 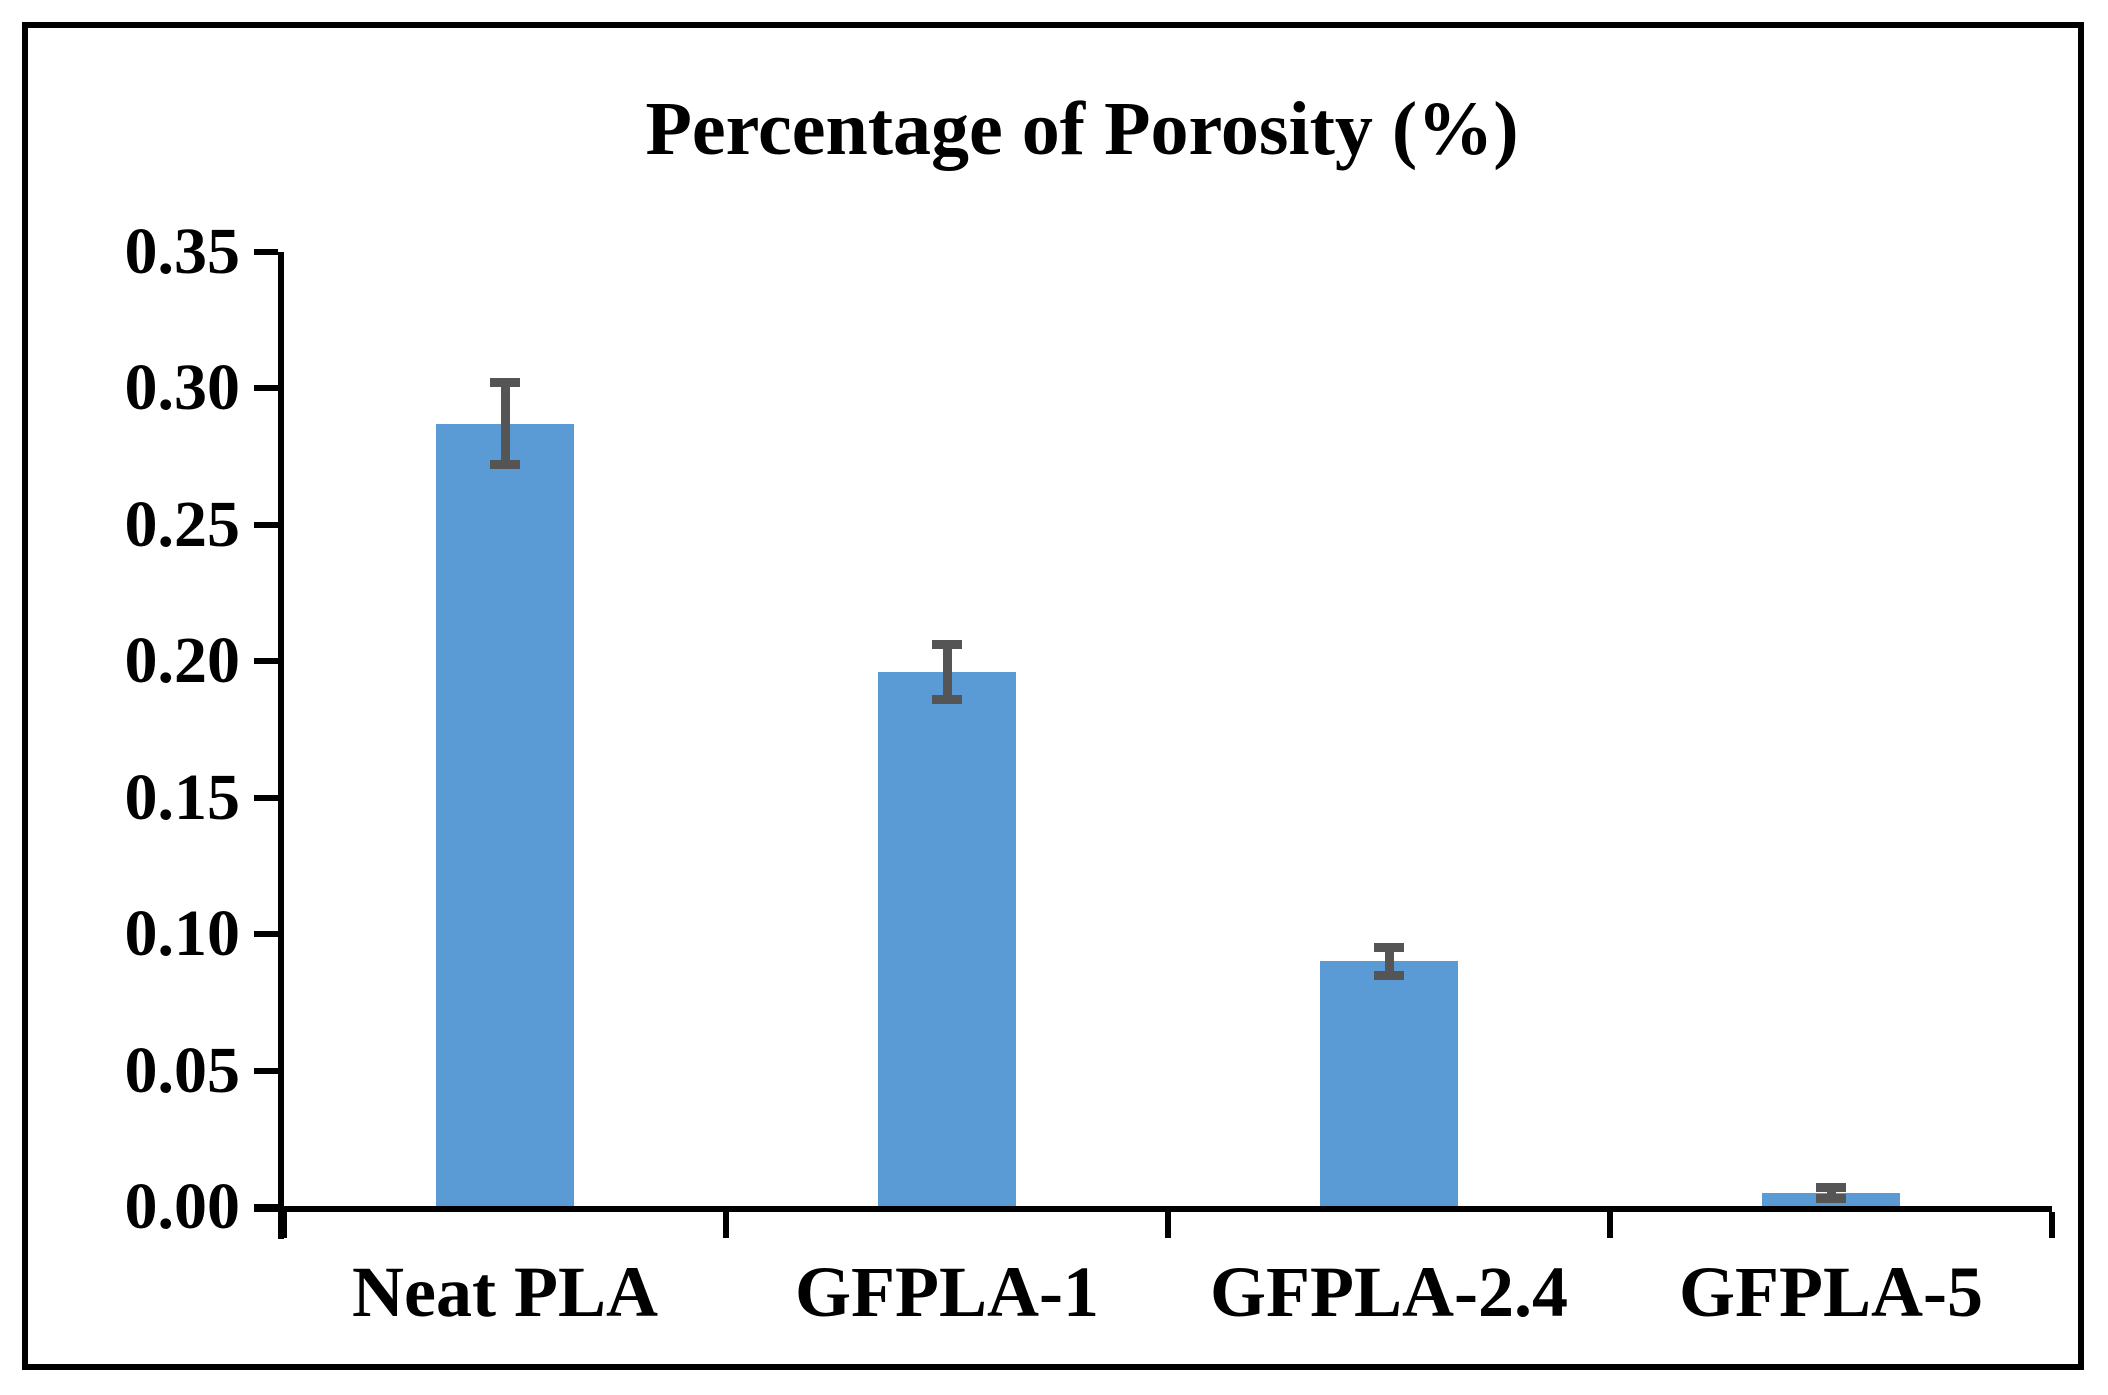 I want to click on y-tick-0.25, so click(x=266, y=524).